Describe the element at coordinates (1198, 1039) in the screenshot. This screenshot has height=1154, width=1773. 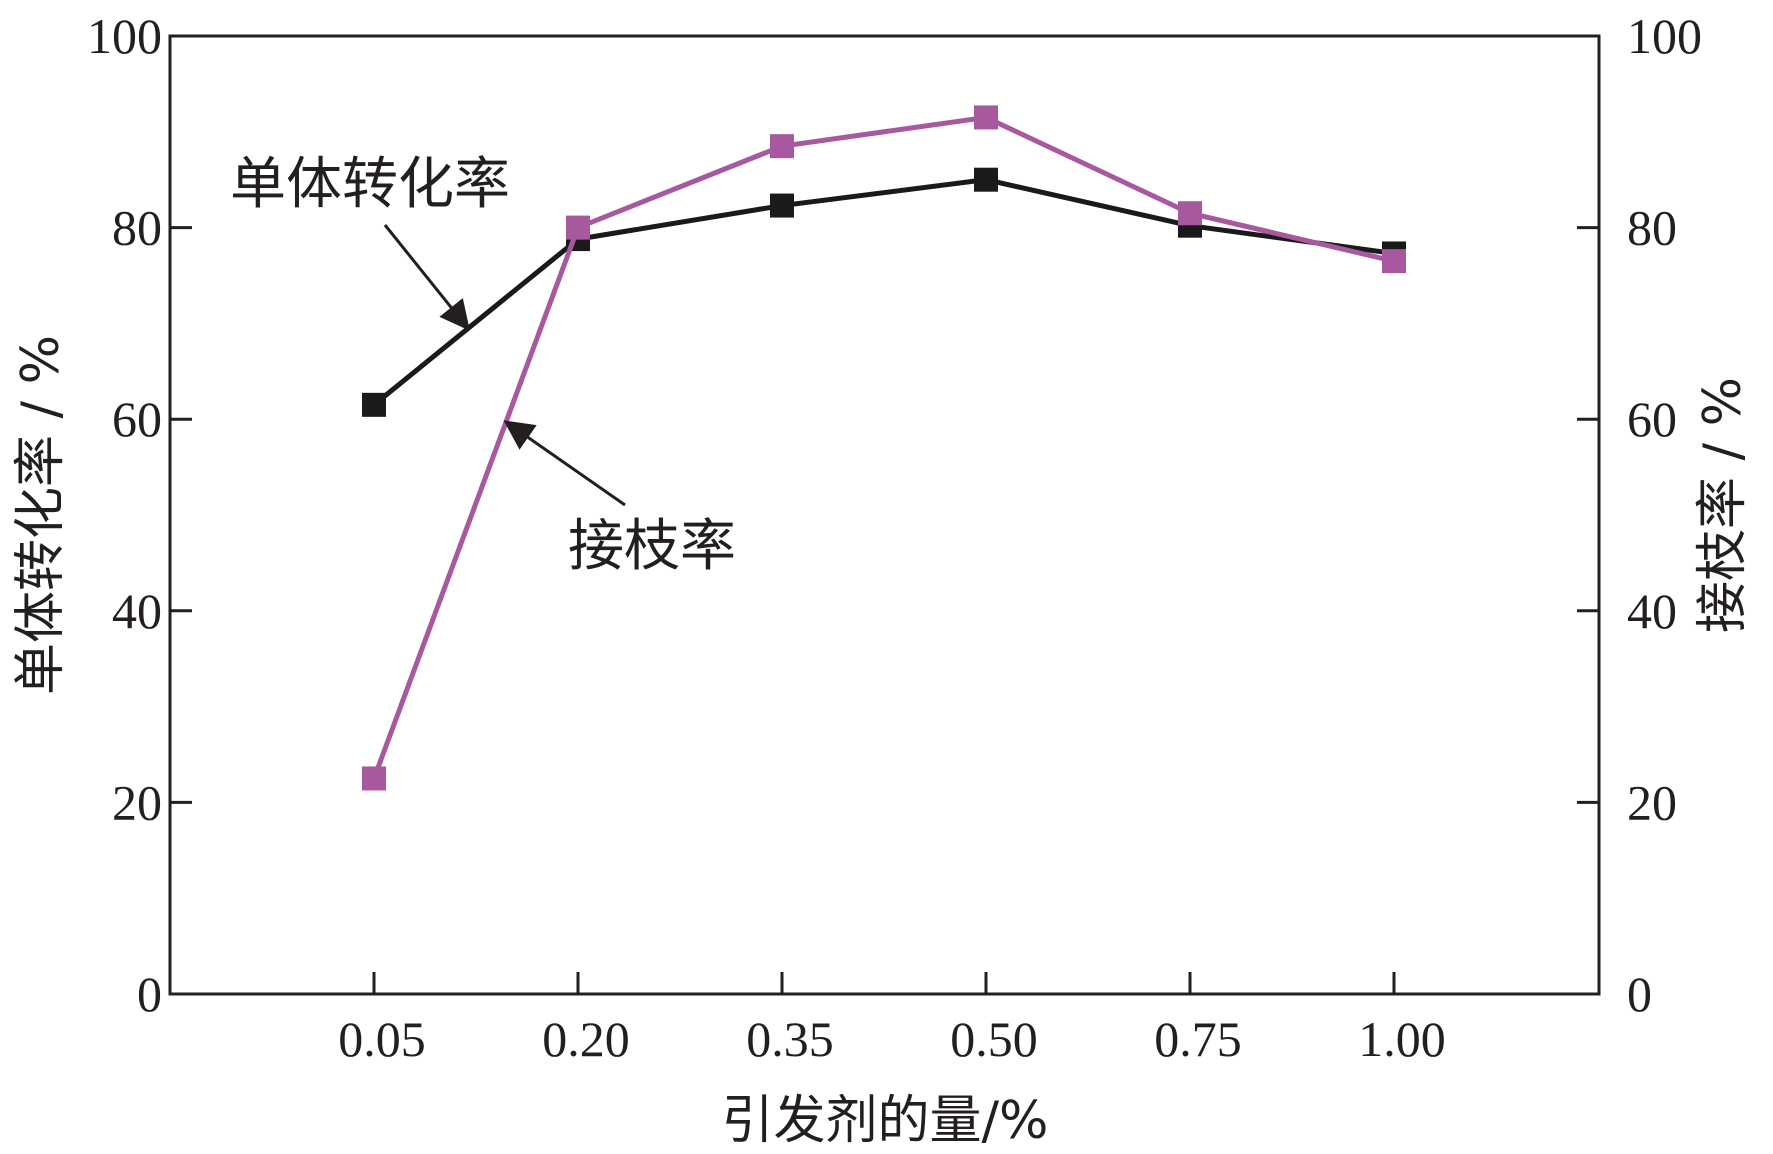
I see `x-tick-label: 0.75` at that location.